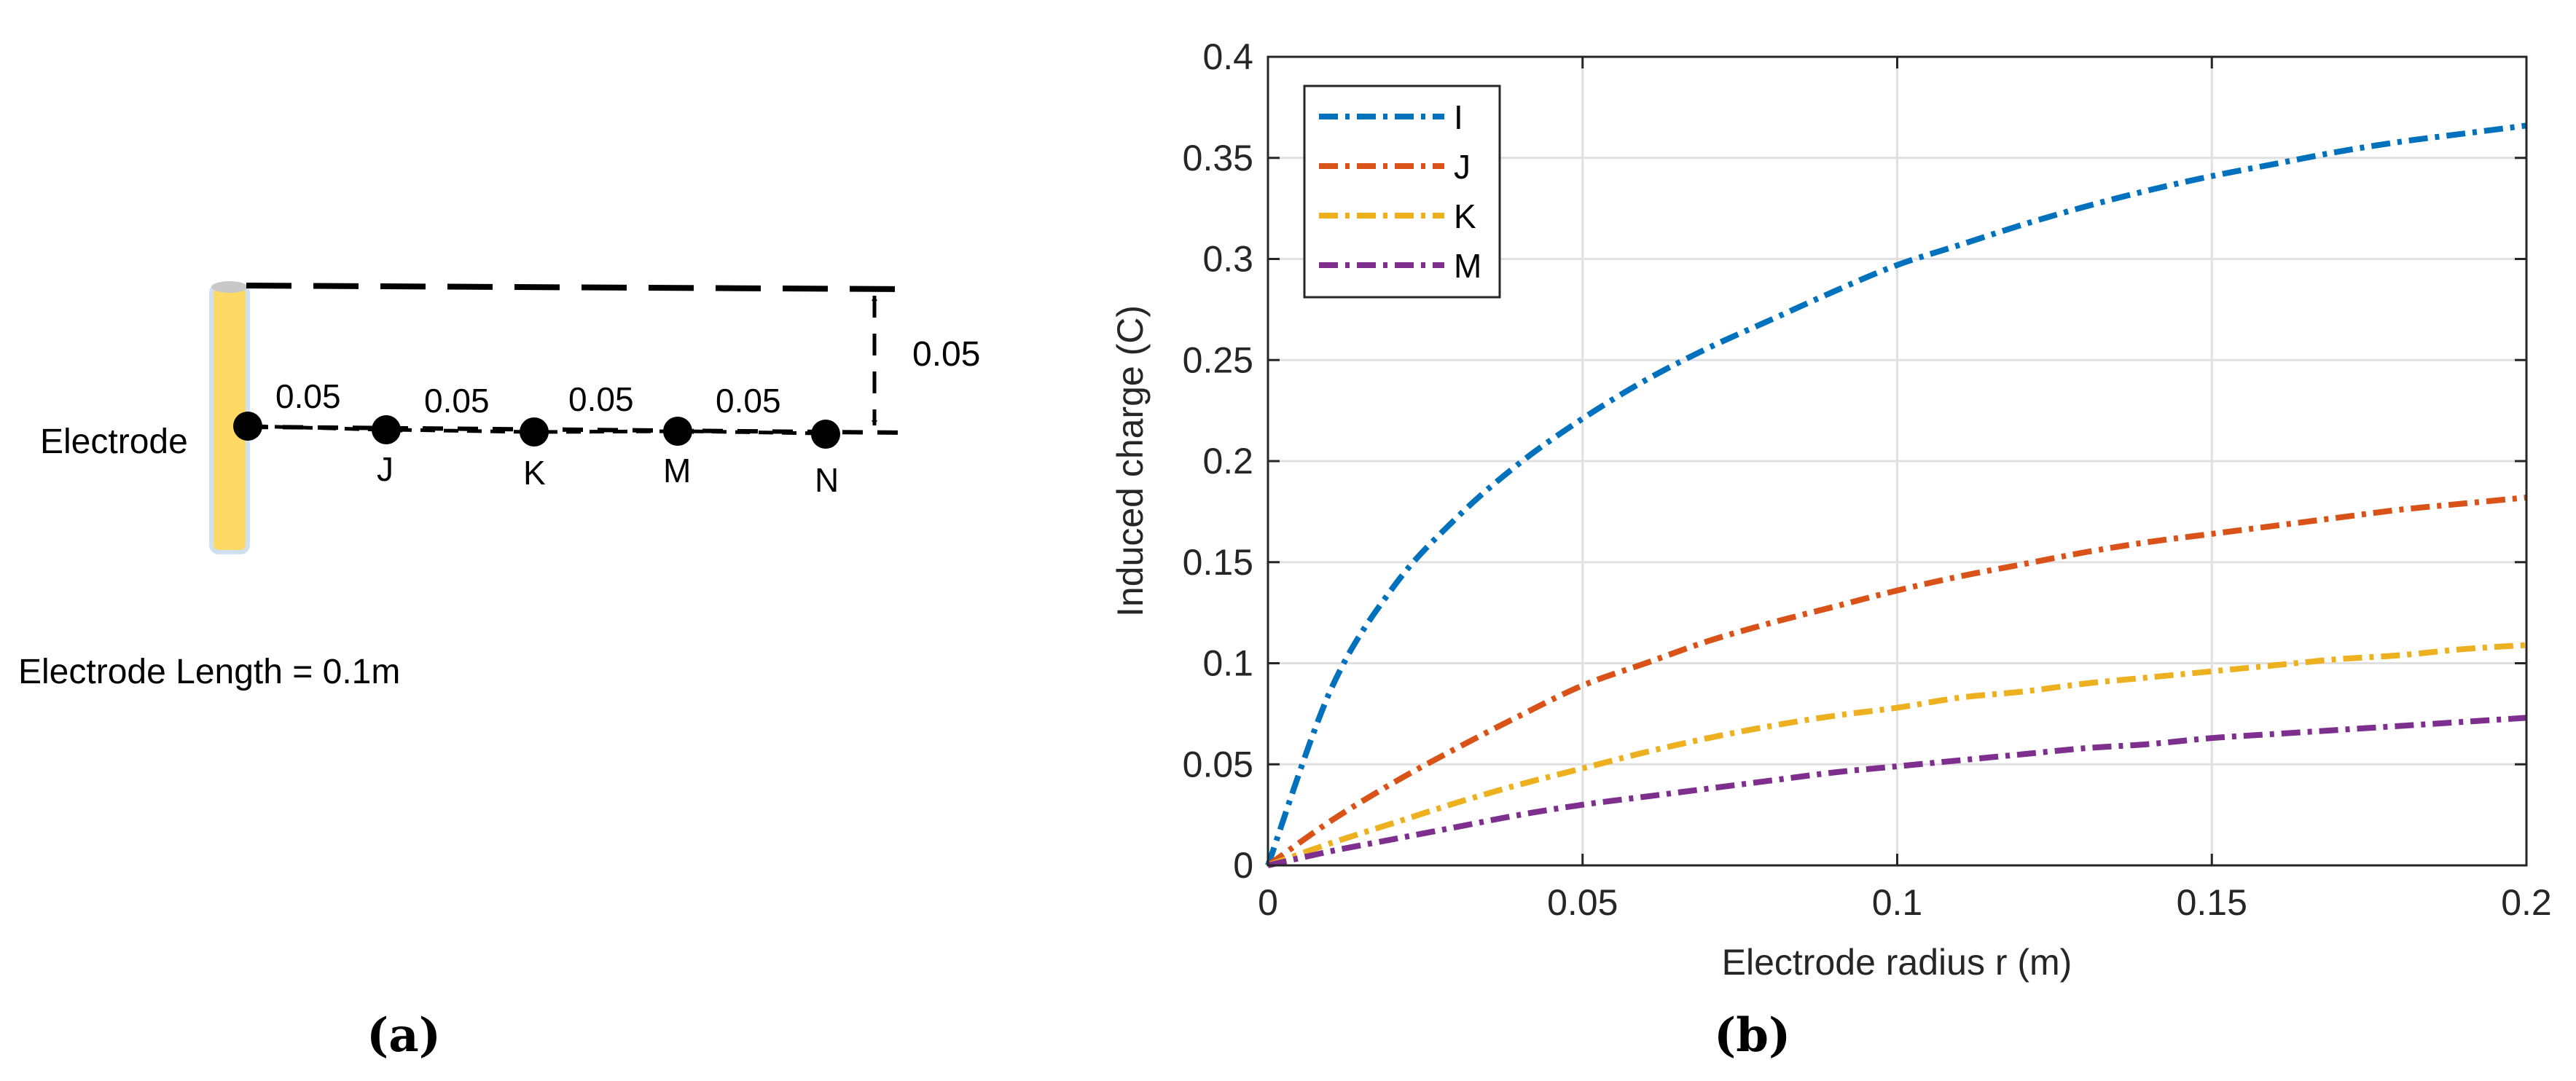 This screenshot has width=2576, height=1081. Describe the element at coordinates (825, 434) in the screenshot. I see `point-N` at that location.